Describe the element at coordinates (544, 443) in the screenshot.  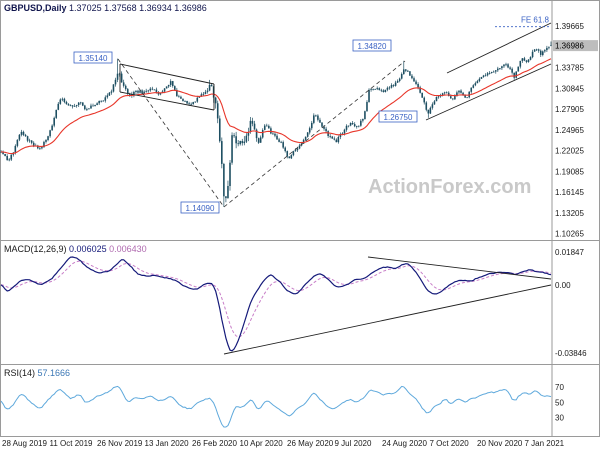
I see `date-label: 7 Jan 2021` at that location.